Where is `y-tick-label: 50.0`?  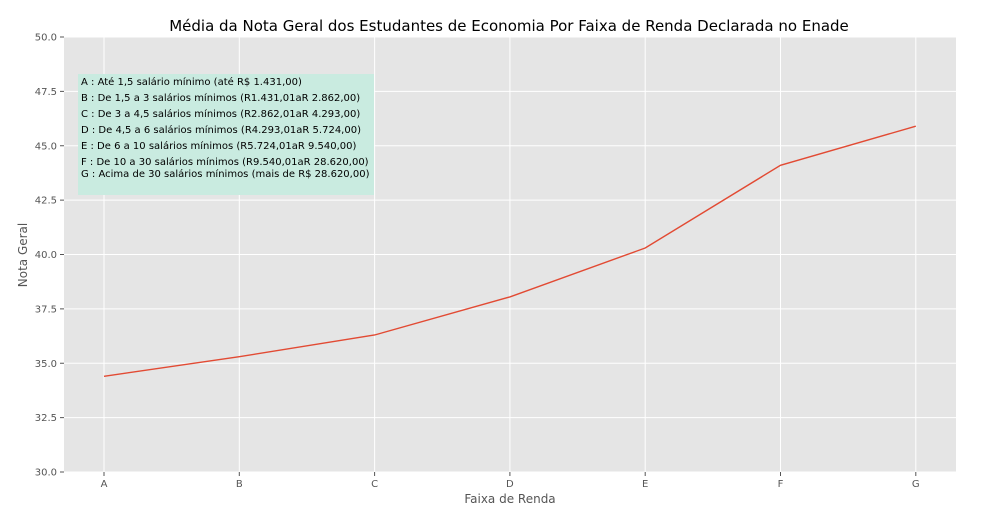
y-tick-label: 50.0 is located at coordinates (46, 38).